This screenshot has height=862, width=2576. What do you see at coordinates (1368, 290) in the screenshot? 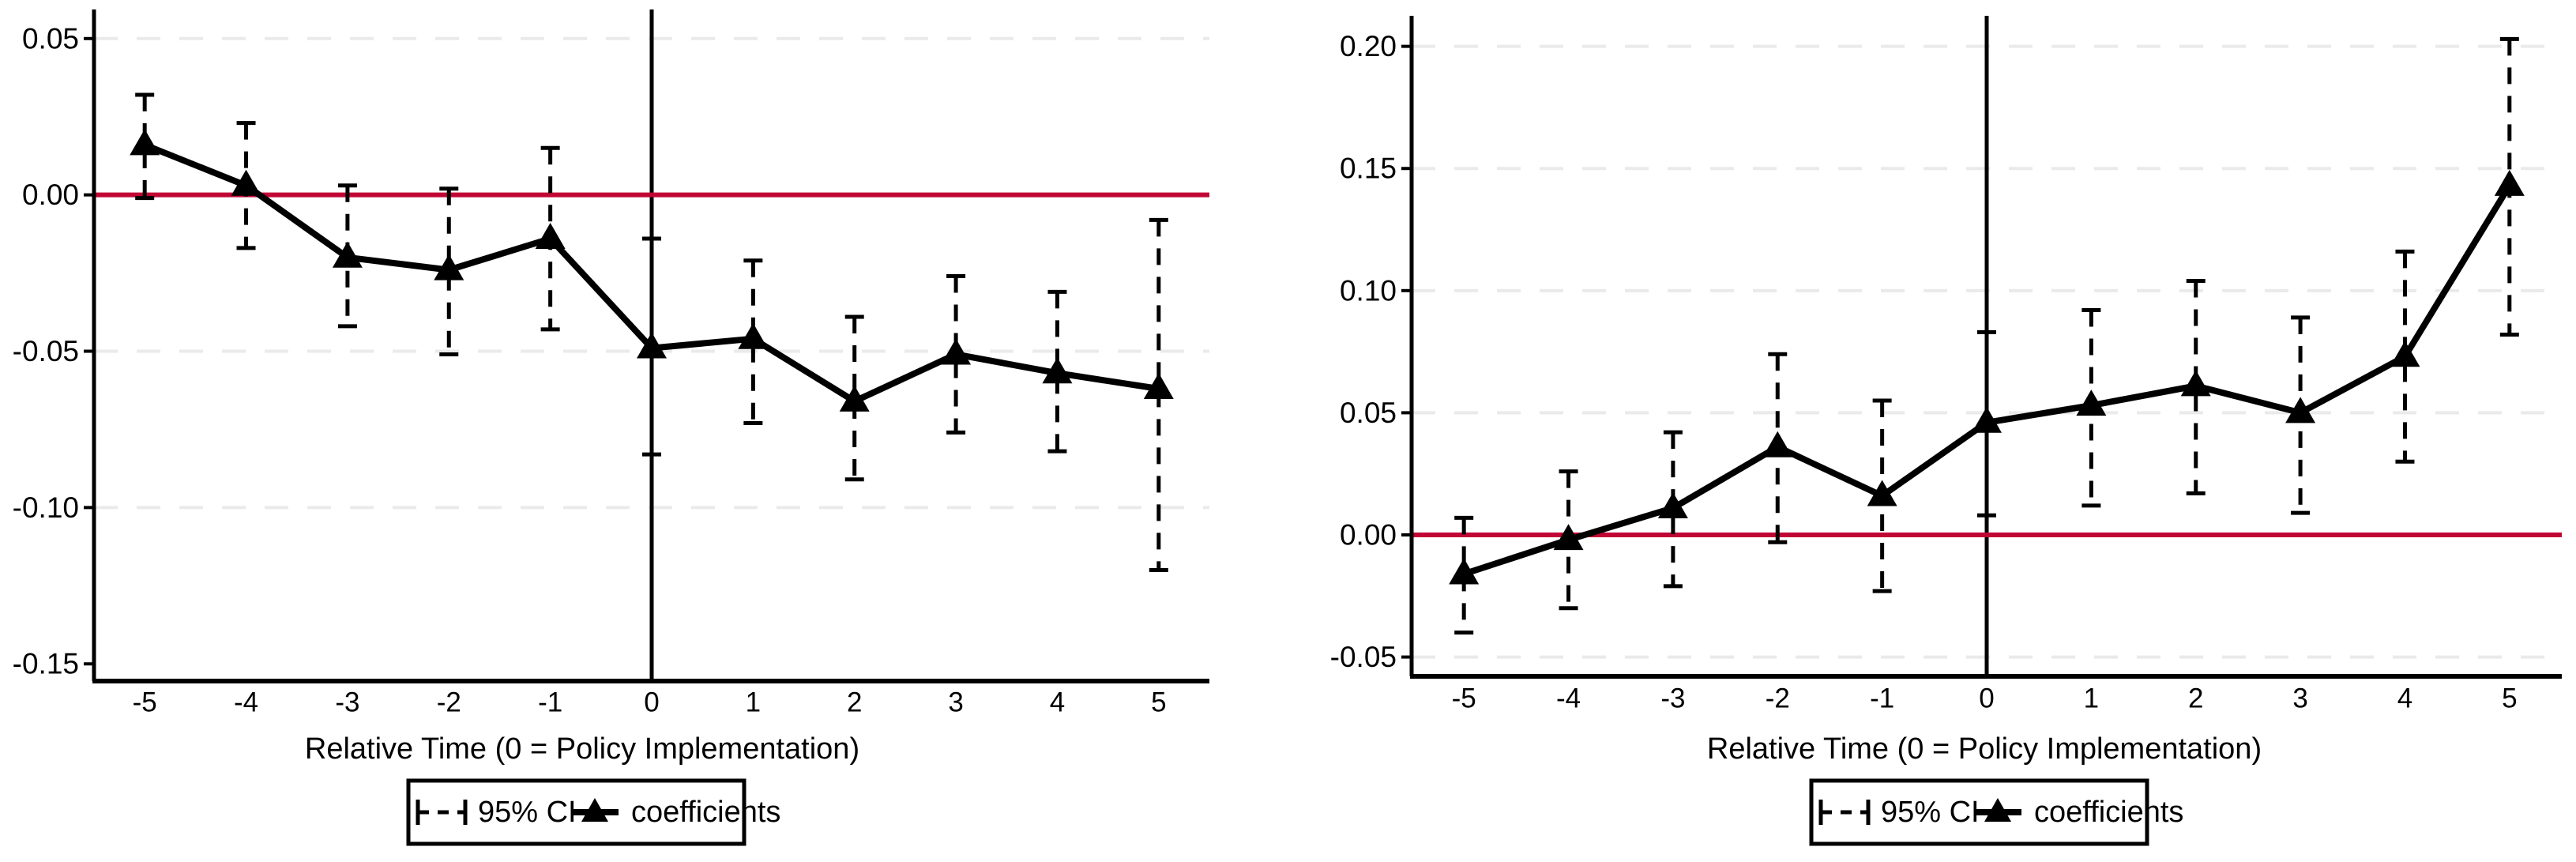
I see `y-tick-label: 0.10` at bounding box center [1368, 290].